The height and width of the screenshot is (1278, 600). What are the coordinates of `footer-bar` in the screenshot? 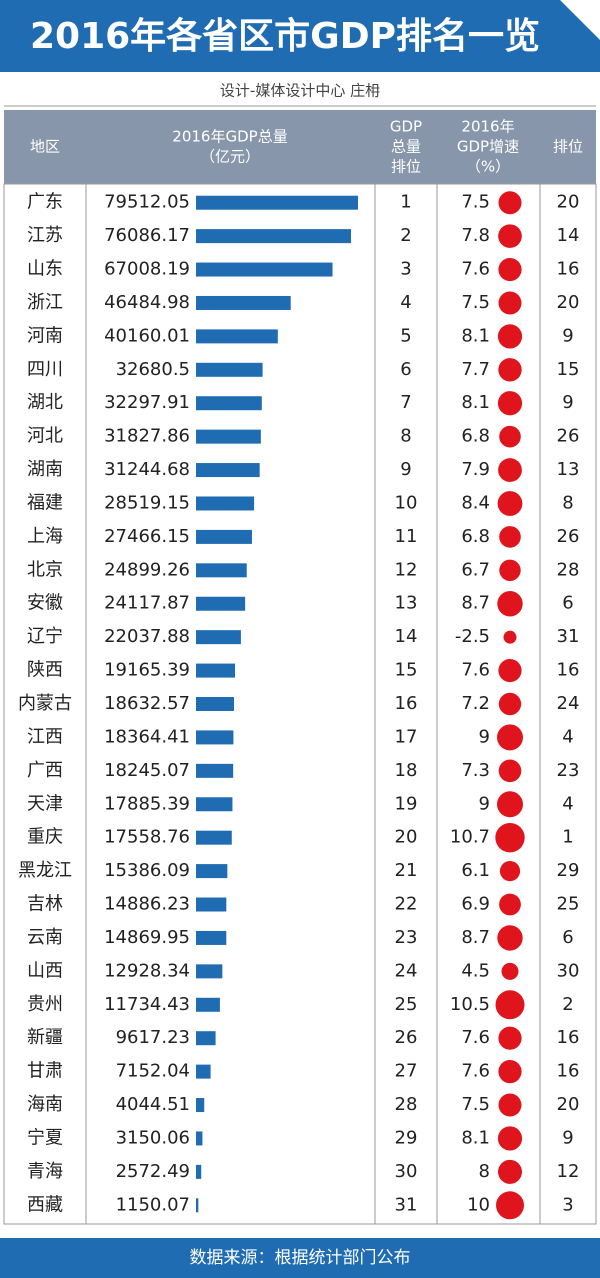 It's located at (300, 1258).